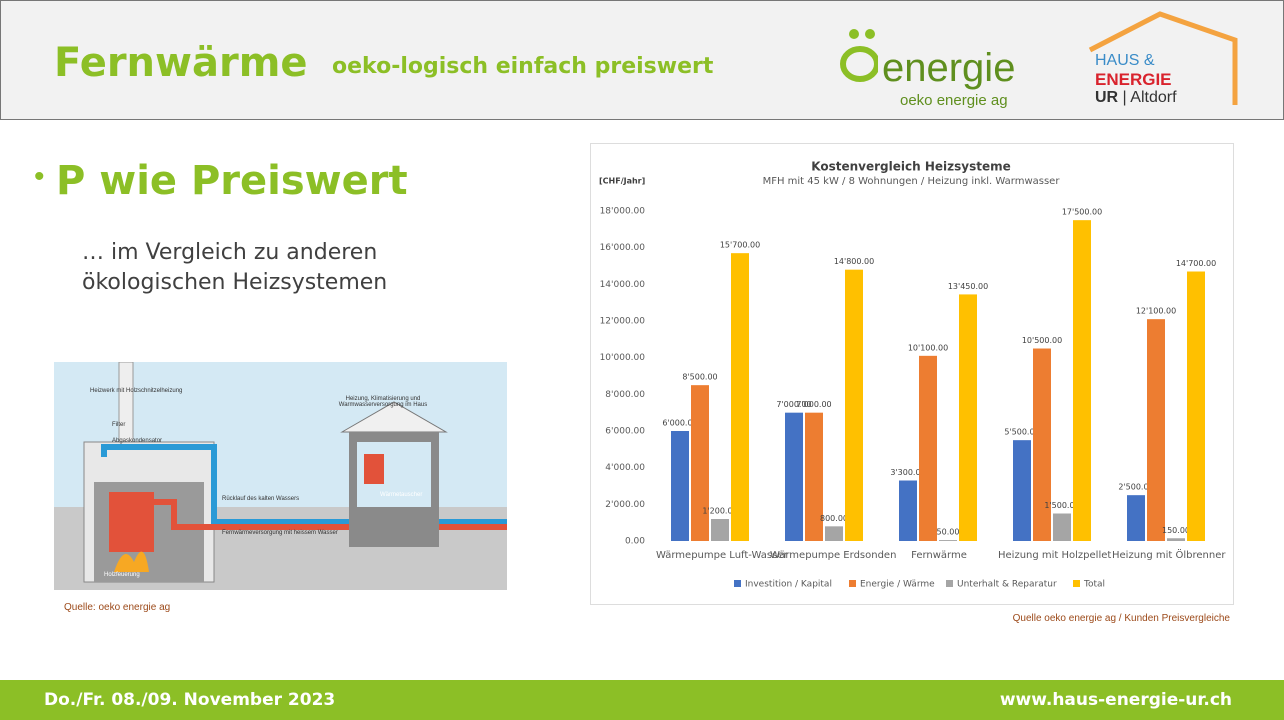  What do you see at coordinates (1007, 585) in the screenshot?
I see `legend-label: Unterhalt & Reparatur` at bounding box center [1007, 585].